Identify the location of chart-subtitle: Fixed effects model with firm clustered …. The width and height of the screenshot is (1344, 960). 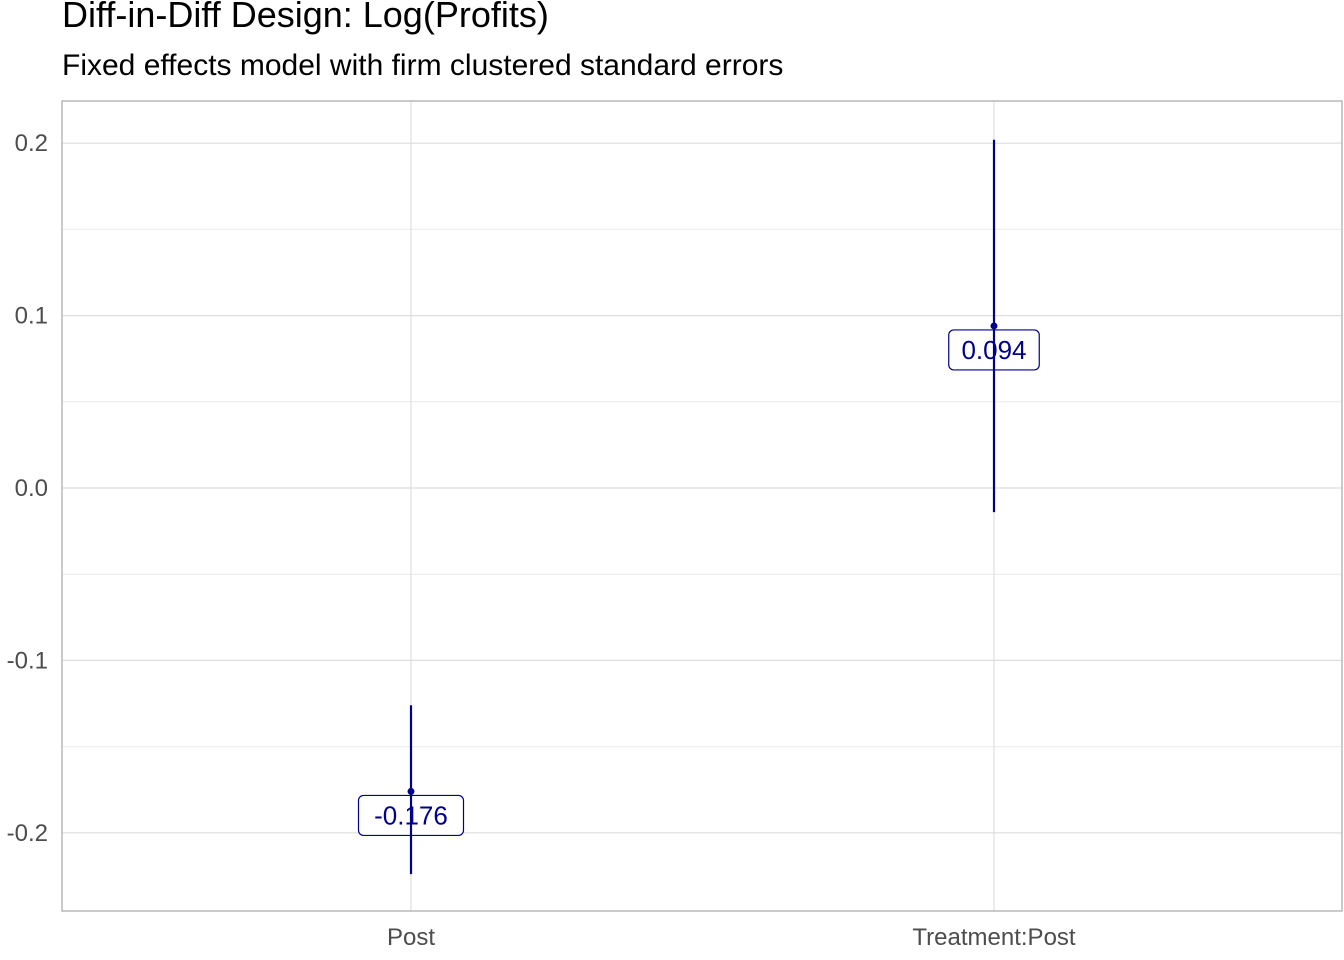
(423, 65).